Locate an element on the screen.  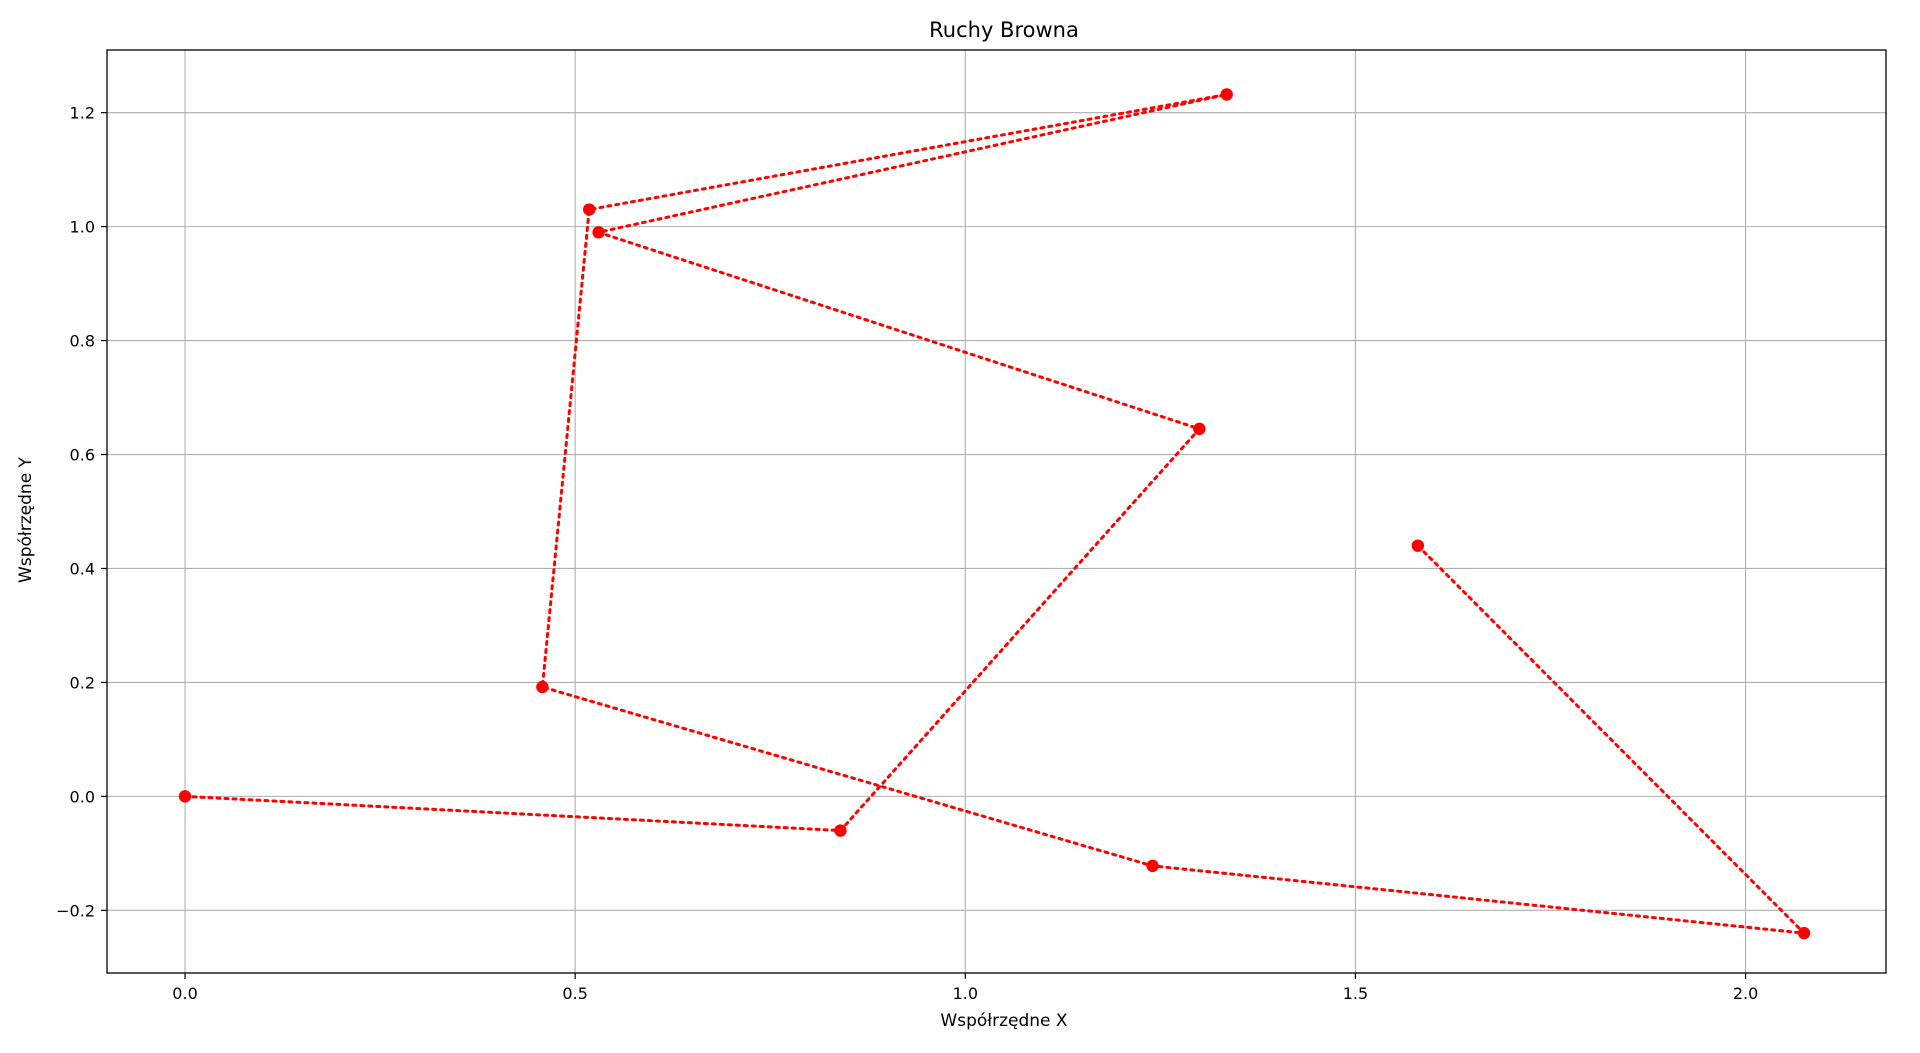
y-tick-label: 0.6 is located at coordinates (82, 455).